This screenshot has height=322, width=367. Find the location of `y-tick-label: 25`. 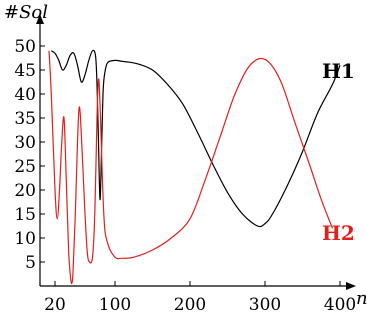

y-tick-label: 25 is located at coordinates (25, 167).